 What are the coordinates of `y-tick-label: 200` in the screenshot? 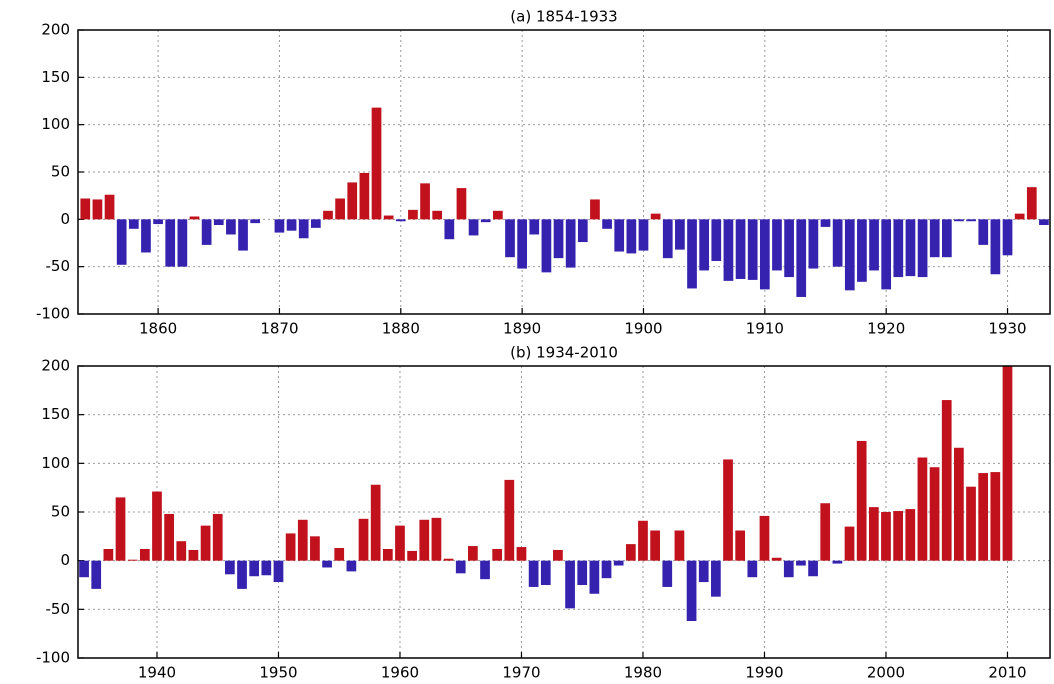 It's located at (55, 30).